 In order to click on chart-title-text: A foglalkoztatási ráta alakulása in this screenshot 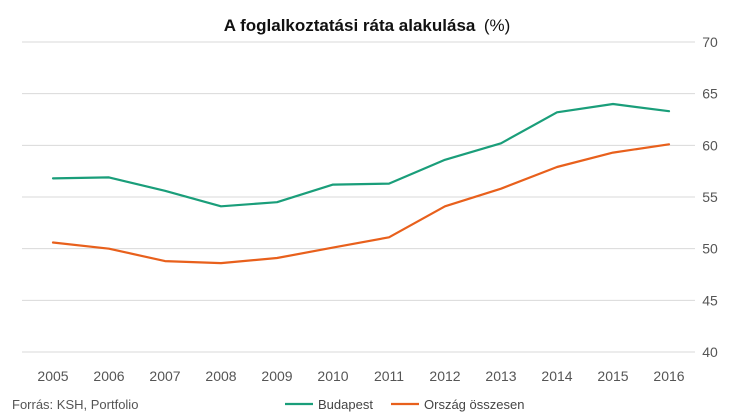, I will do `click(350, 25)`.